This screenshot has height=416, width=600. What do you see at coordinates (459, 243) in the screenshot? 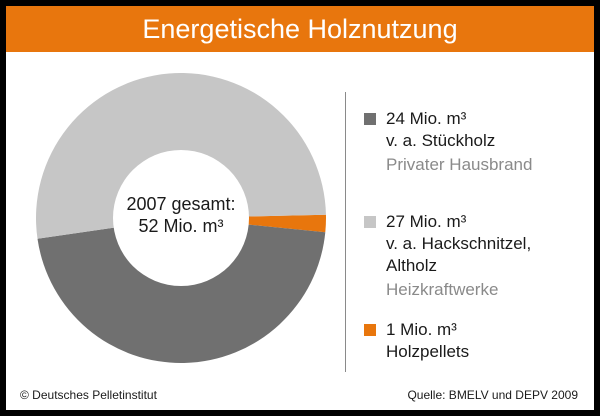
I see `legend-label: v. a. Hackschnitzel,` at bounding box center [459, 243].